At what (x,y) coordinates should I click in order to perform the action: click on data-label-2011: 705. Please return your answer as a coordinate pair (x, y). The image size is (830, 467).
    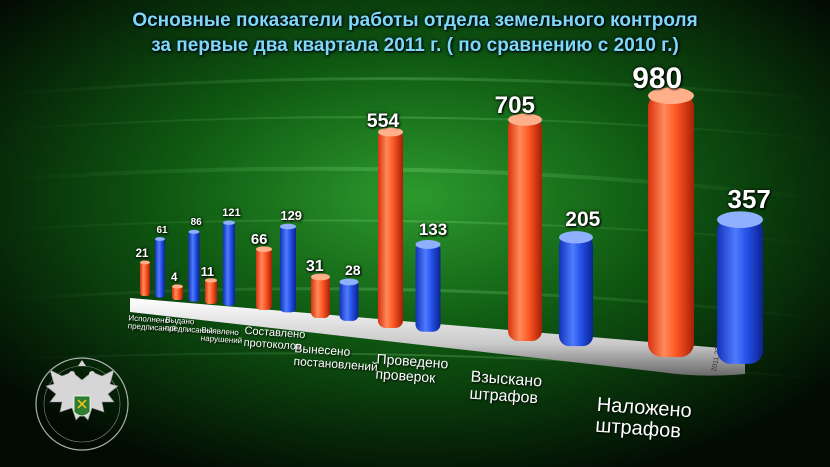
    Looking at the image, I should click on (514, 106).